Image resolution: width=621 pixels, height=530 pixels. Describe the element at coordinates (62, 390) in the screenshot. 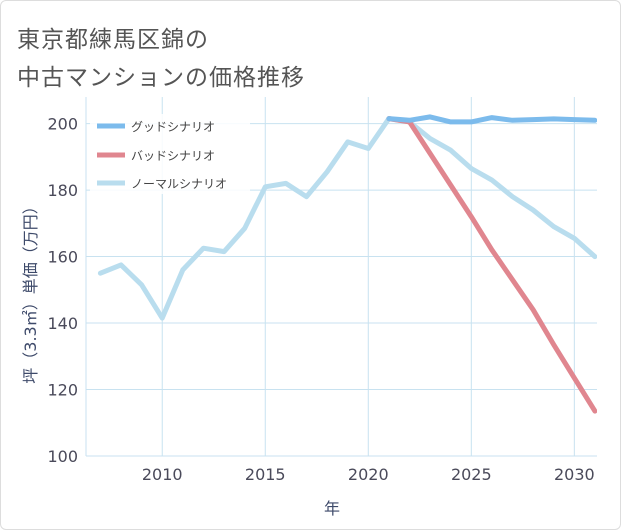

I see `y-tick-label: 120` at that location.